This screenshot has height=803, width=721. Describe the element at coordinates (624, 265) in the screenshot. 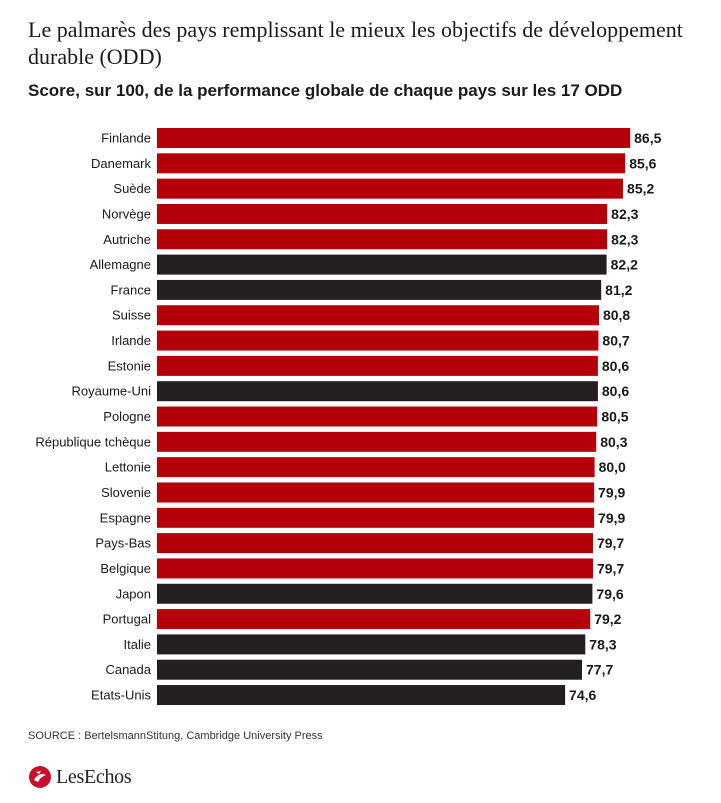

I see `value-label: 82,2` at that location.